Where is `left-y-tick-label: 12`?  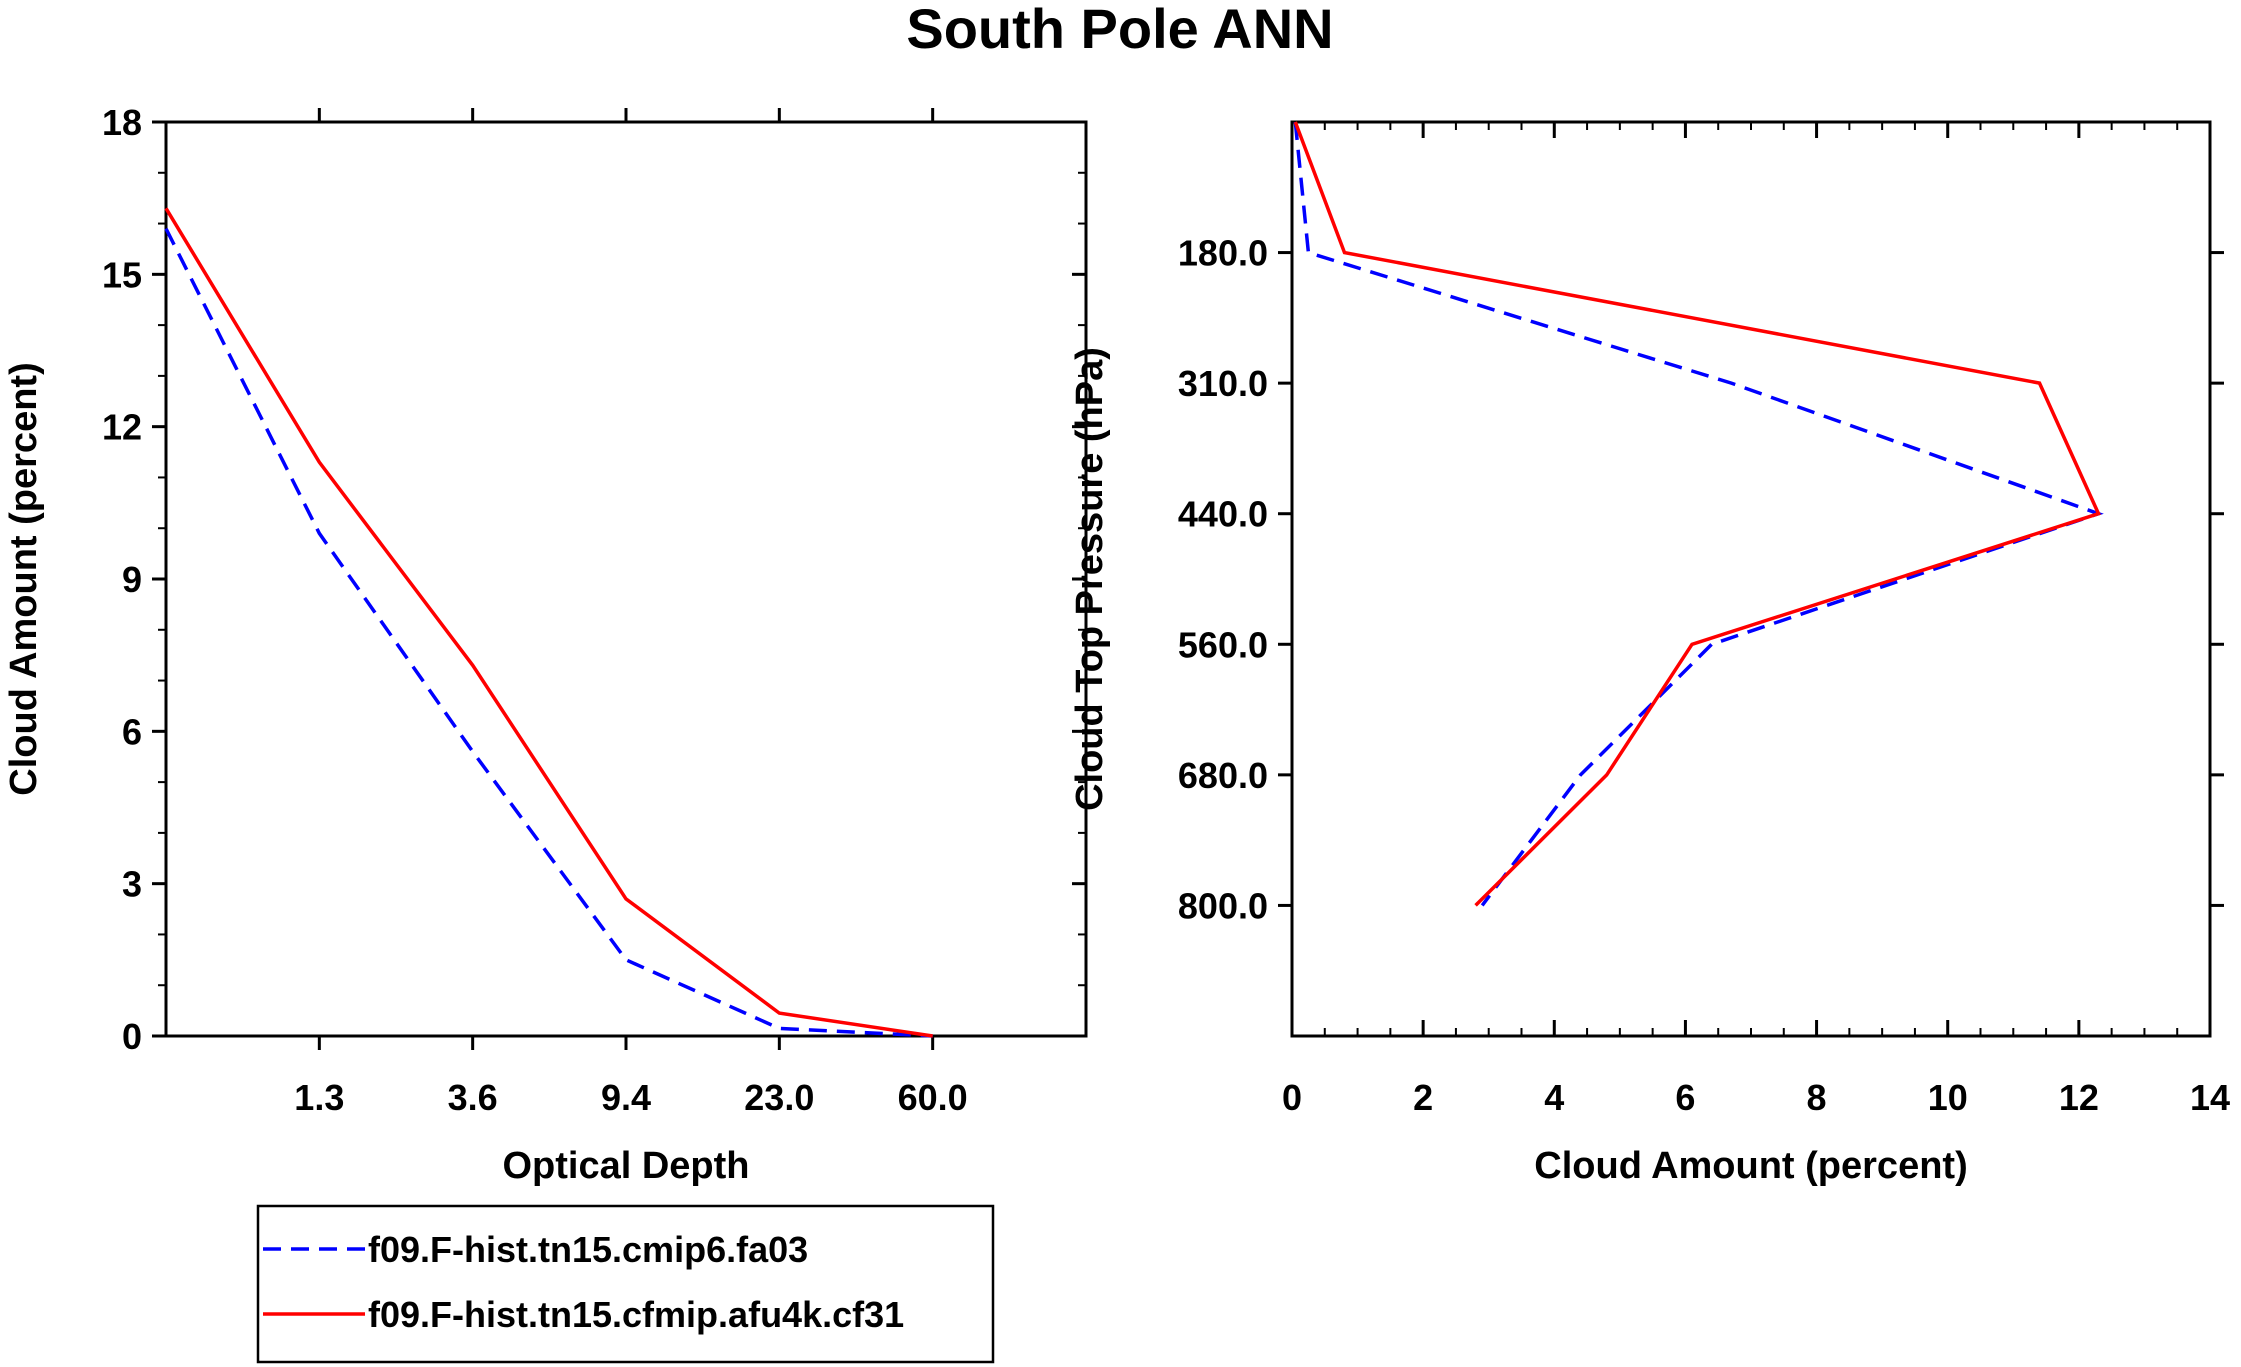
left-y-tick-label: 12 is located at coordinates (122, 427).